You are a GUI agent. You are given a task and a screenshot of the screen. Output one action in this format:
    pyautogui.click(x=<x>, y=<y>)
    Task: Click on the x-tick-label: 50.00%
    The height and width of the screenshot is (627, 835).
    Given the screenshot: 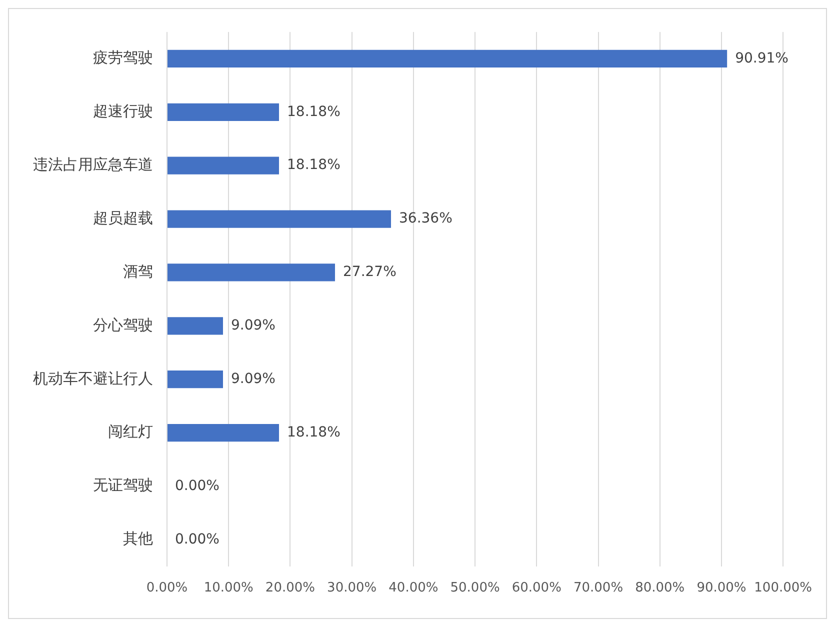 What is the action you would take?
    pyautogui.click(x=475, y=588)
    